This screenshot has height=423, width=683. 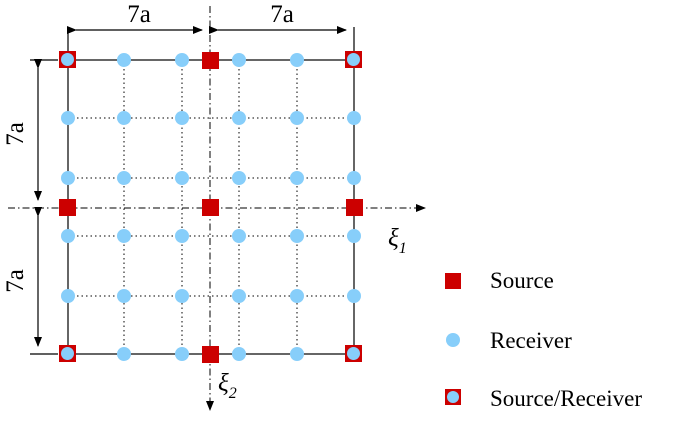 I want to click on legend-receiver-icon, so click(x=453, y=340).